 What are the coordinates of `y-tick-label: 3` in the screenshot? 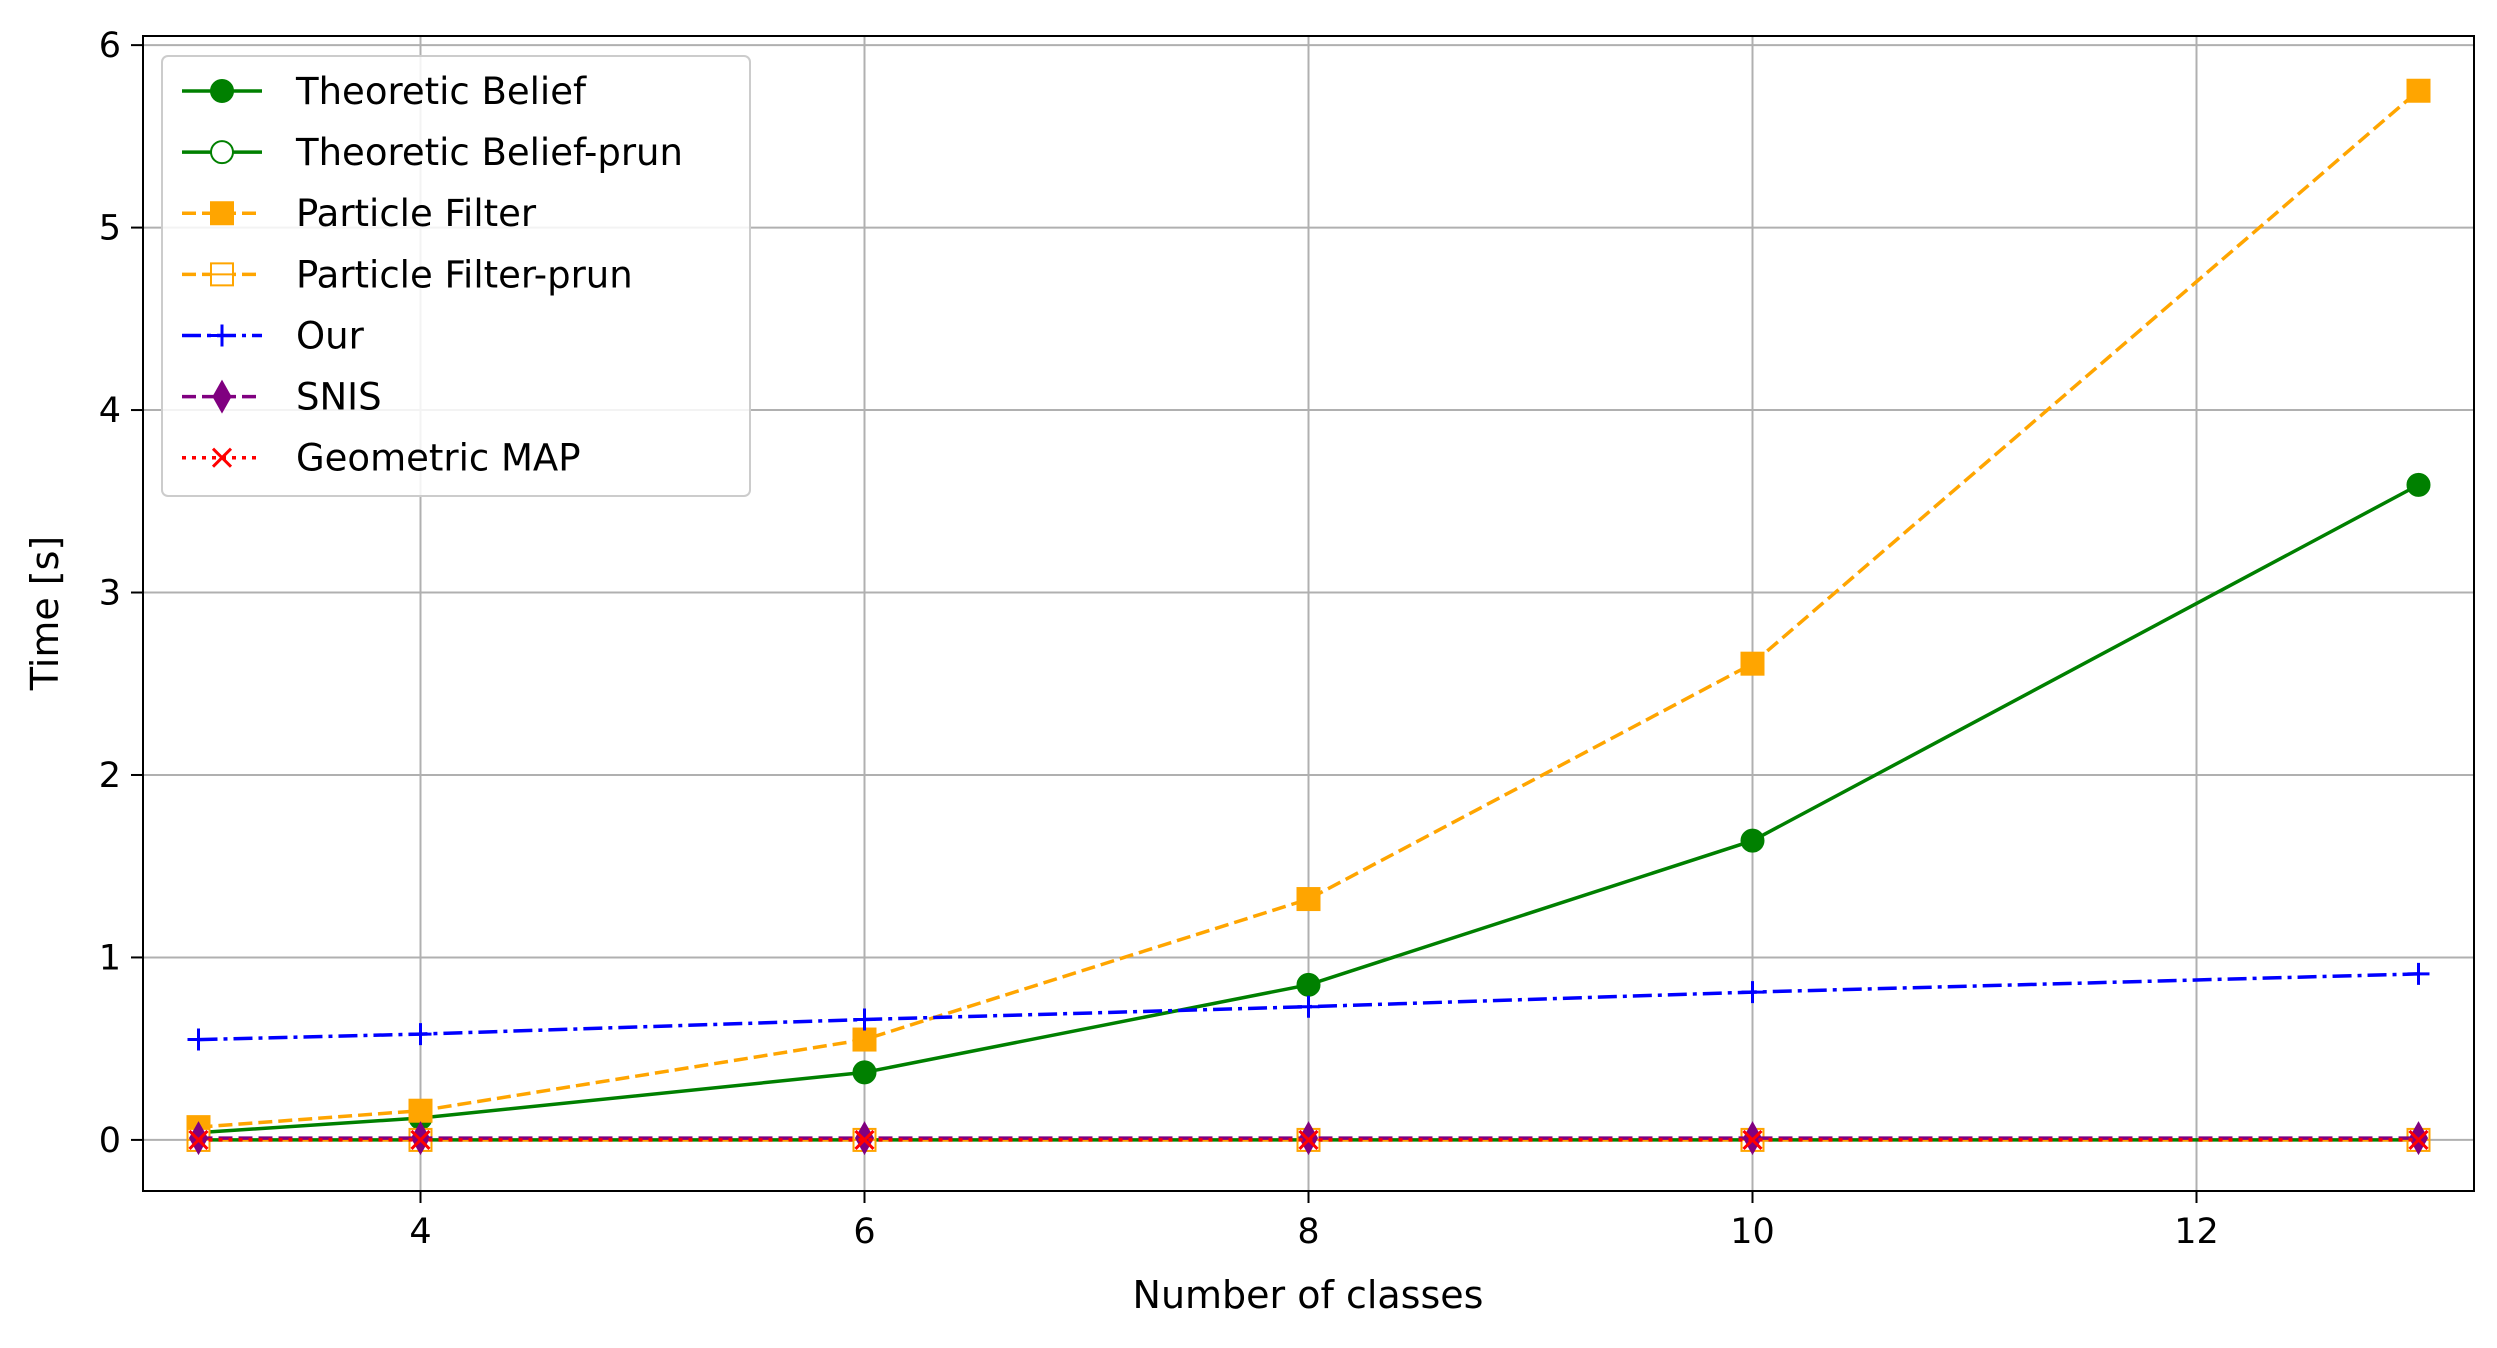 It's located at (110, 594).